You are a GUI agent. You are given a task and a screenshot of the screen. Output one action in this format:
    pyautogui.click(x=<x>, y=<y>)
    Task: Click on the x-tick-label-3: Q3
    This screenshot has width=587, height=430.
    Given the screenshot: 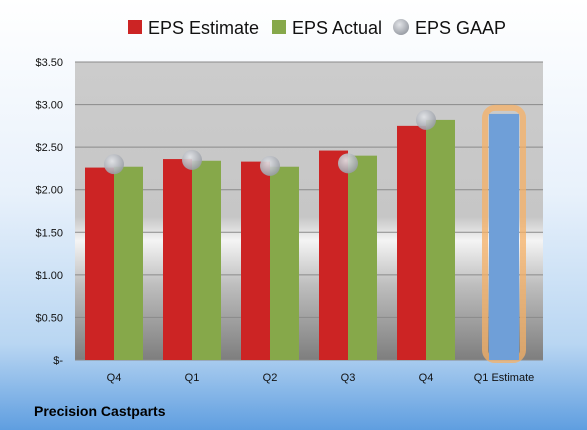 What is the action you would take?
    pyautogui.click(x=348, y=378)
    